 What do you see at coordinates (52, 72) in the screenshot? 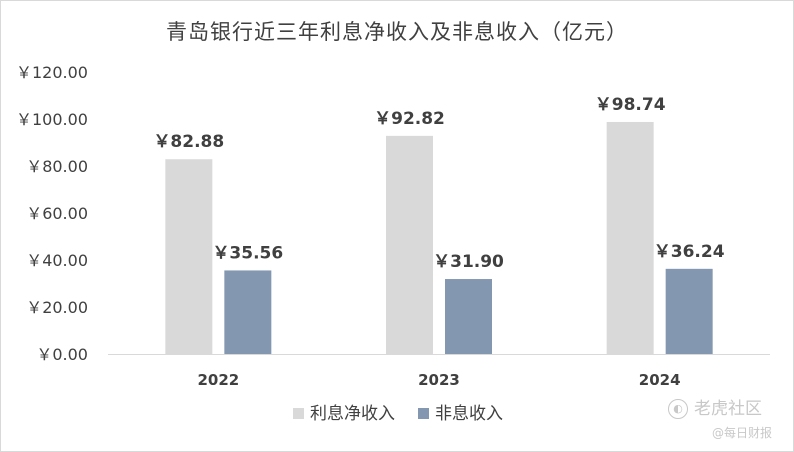
I see `y-tick-label: ￥120.00` at bounding box center [52, 72].